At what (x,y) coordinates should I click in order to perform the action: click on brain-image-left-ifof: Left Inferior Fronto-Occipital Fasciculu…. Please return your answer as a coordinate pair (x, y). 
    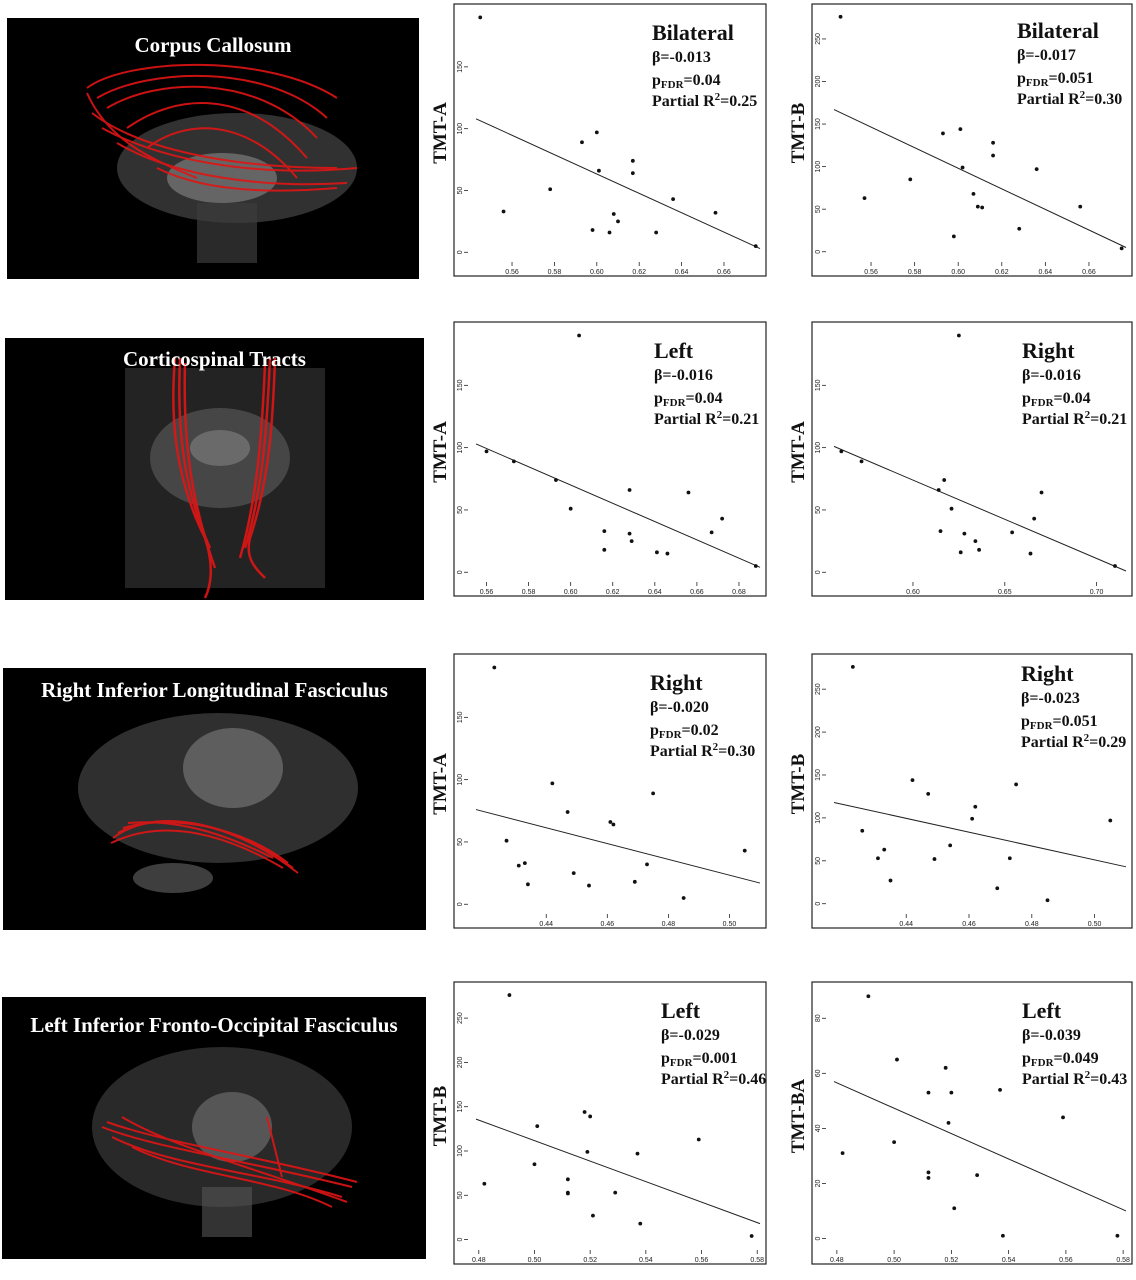
    Looking at the image, I should click on (214, 1128).